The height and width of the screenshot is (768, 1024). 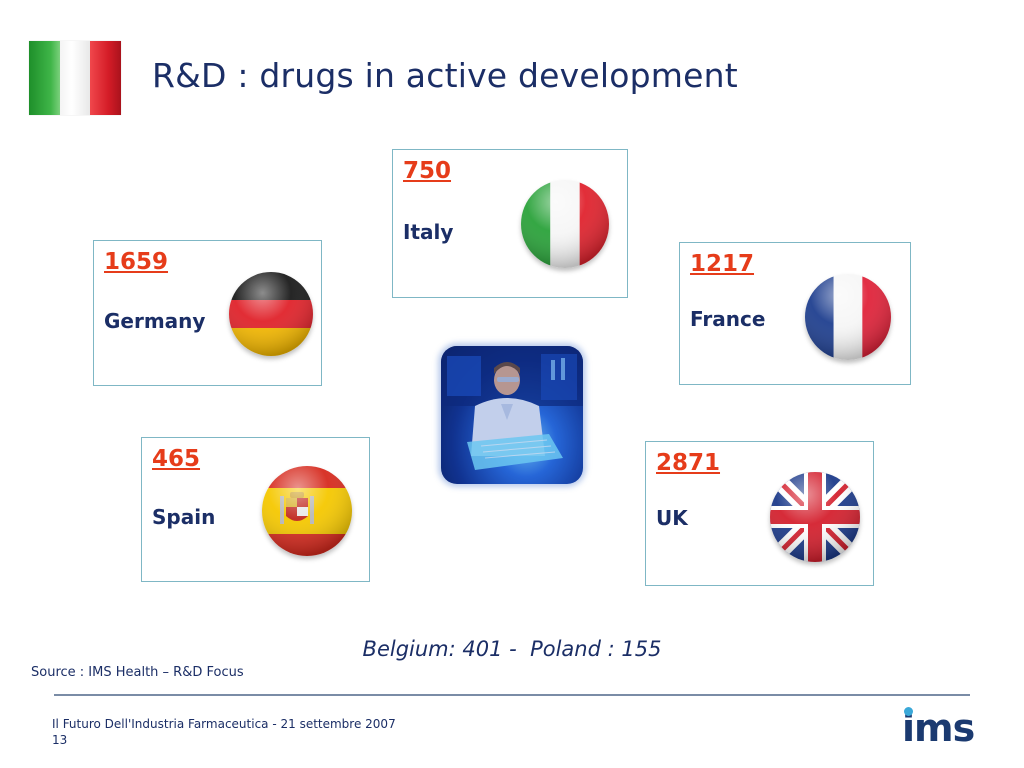 What do you see at coordinates (428, 232) in the screenshot?
I see `country-name: Italy` at bounding box center [428, 232].